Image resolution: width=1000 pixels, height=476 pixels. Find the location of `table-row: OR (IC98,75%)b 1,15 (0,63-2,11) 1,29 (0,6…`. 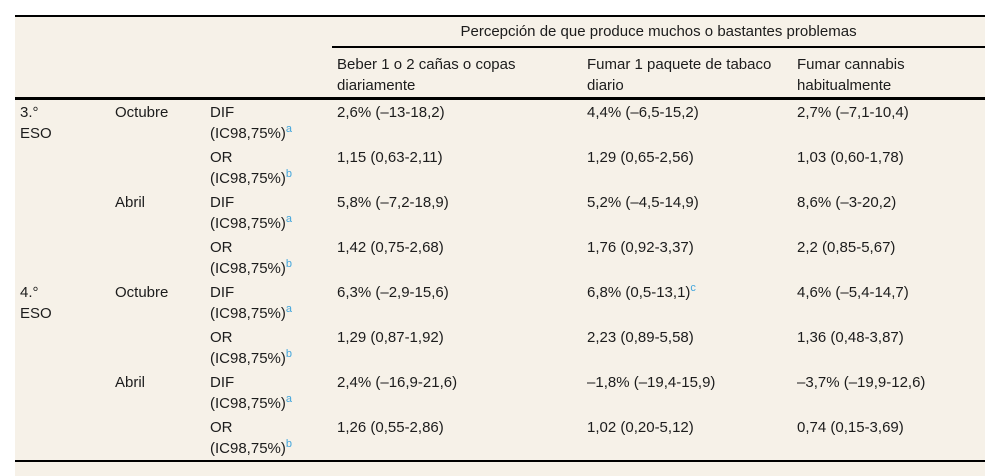

table-row: OR (IC98,75%)b 1,15 (0,63-2,11) 1,29 (0,6… is located at coordinates (500, 167).